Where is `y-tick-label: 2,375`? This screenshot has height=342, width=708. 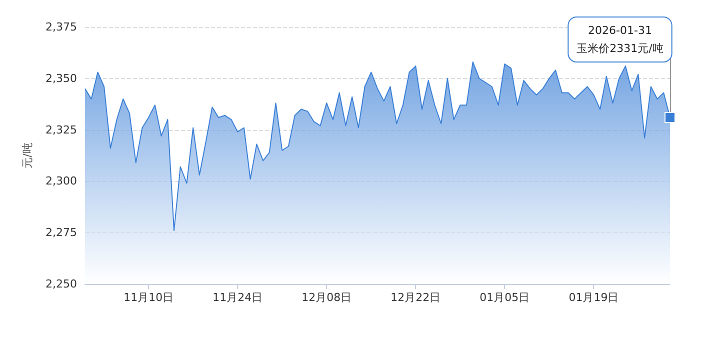
y-tick-label: 2,375 is located at coordinates (61, 27).